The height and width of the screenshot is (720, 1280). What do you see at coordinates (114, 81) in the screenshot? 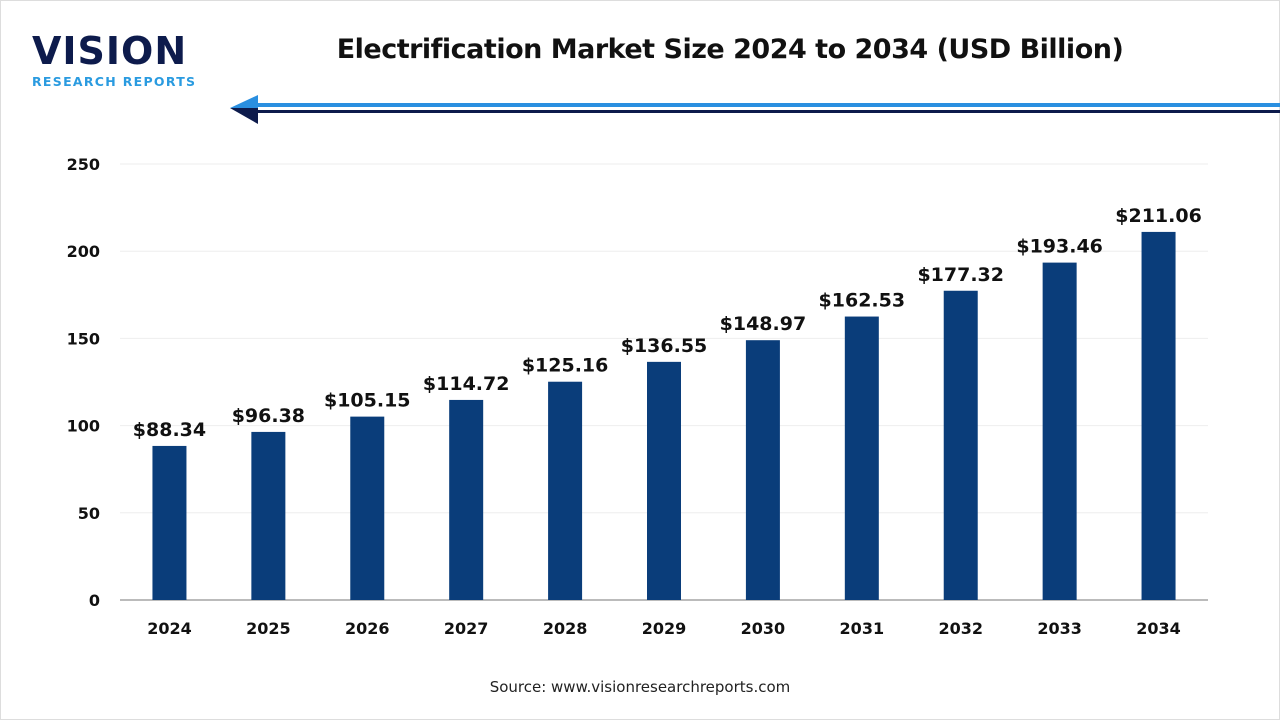
I see `logo-sub-text: RESEARCH REPORTS` at bounding box center [114, 81].